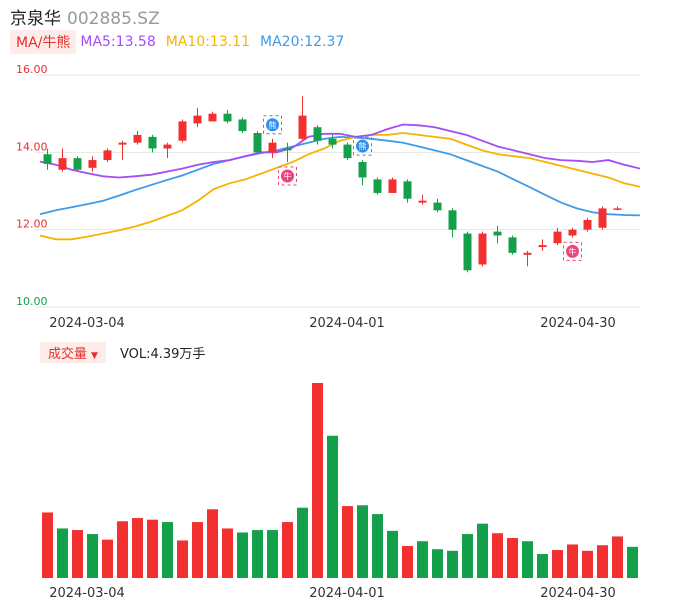 This screenshot has width=686, height=606. I want to click on volume-x-ticks: 2024-03-04 2024-04-01 2024-04-30, so click(332, 593).